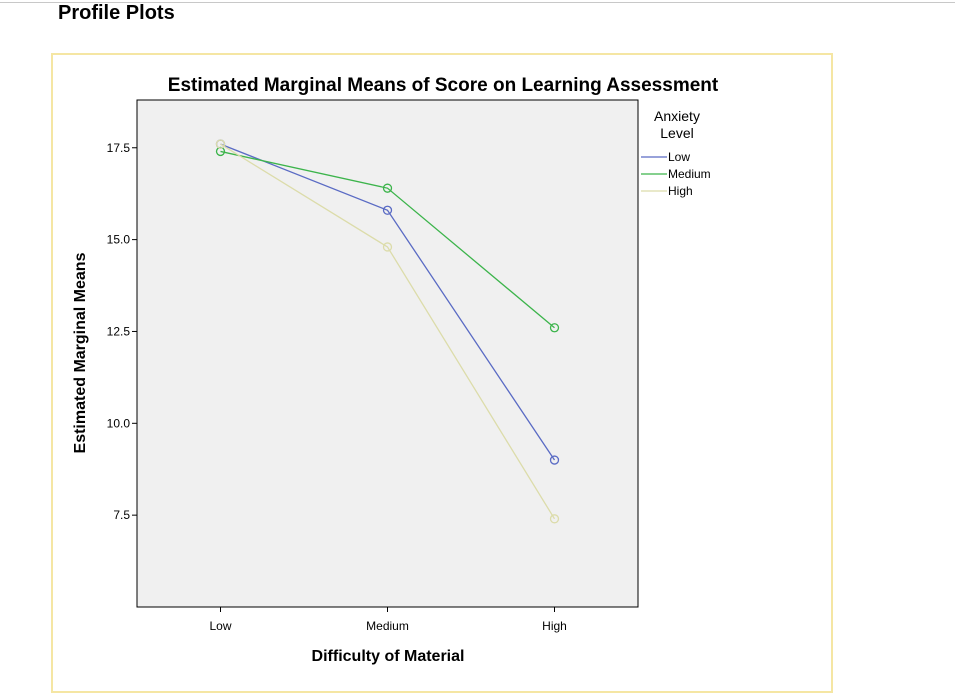 Image resolution: width=955 pixels, height=693 pixels. I want to click on x-axis: Low Medium High, so click(388, 620).